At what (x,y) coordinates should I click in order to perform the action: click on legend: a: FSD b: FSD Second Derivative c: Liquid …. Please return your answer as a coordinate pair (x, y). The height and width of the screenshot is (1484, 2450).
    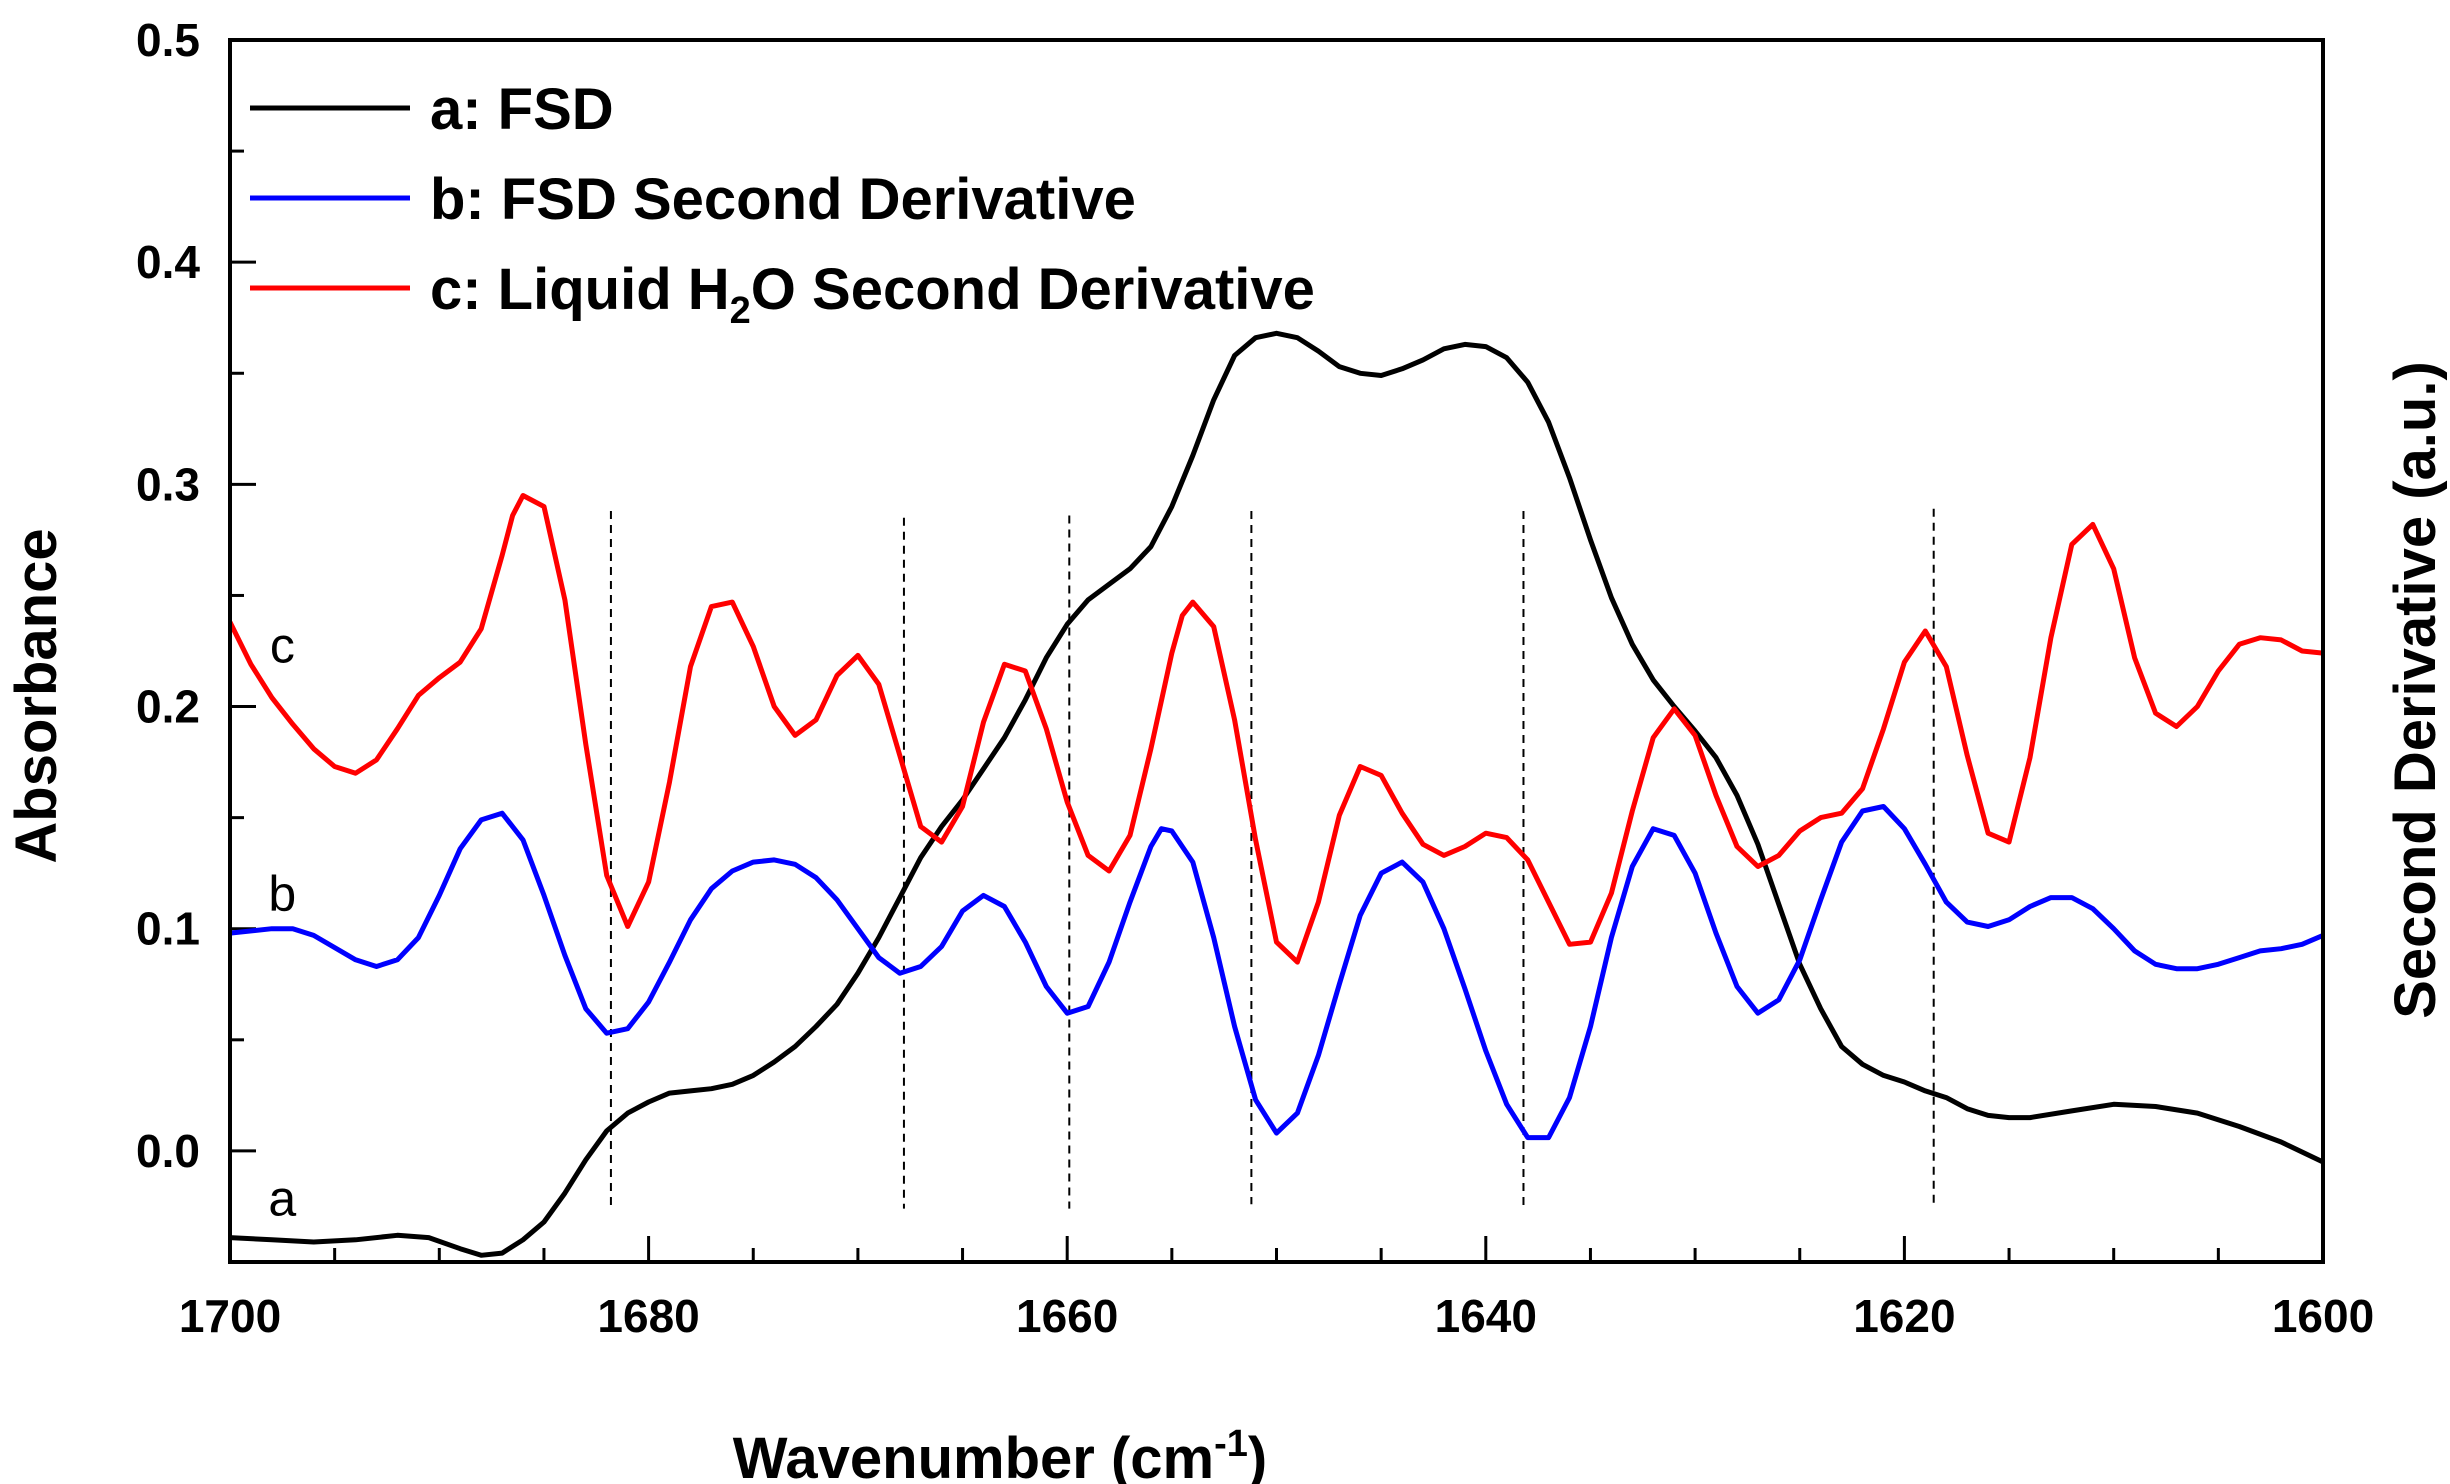
    Looking at the image, I should click on (782, 204).